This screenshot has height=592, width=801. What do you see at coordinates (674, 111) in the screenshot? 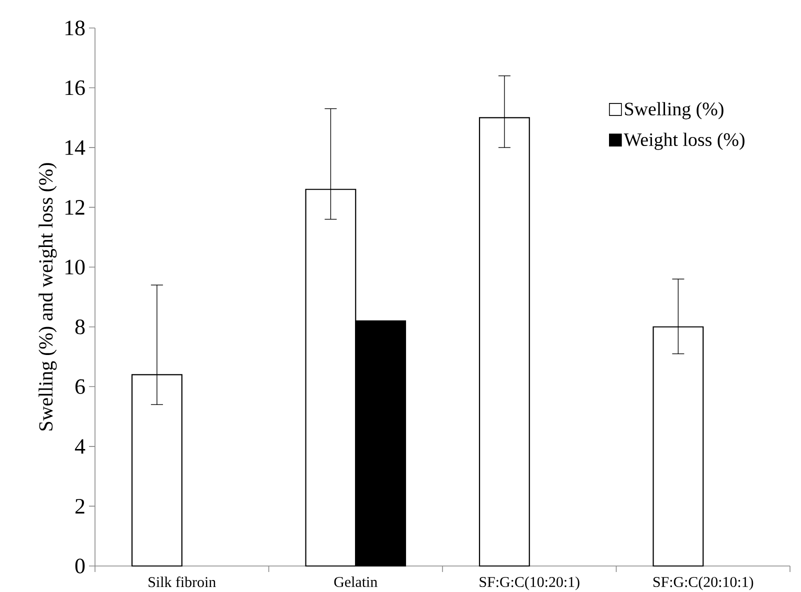
I see `legend-label: Swelling (%)` at bounding box center [674, 111].